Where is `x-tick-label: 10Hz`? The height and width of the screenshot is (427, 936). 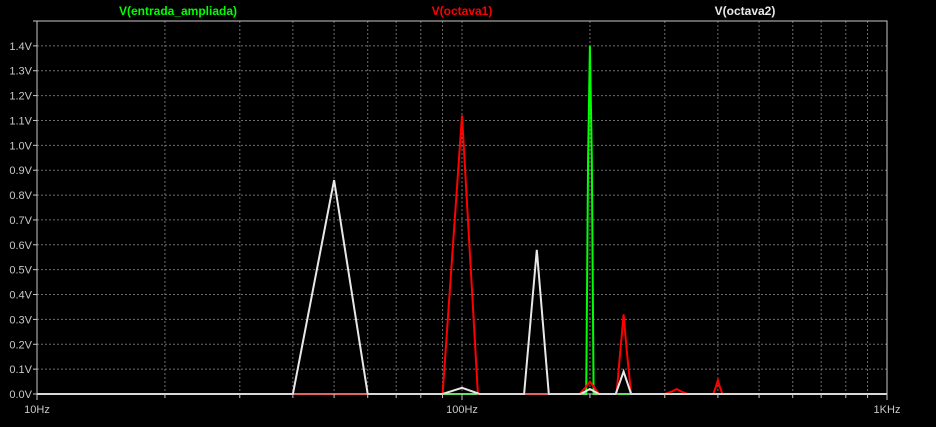
x-tick-label: 10Hz is located at coordinates (37, 410).